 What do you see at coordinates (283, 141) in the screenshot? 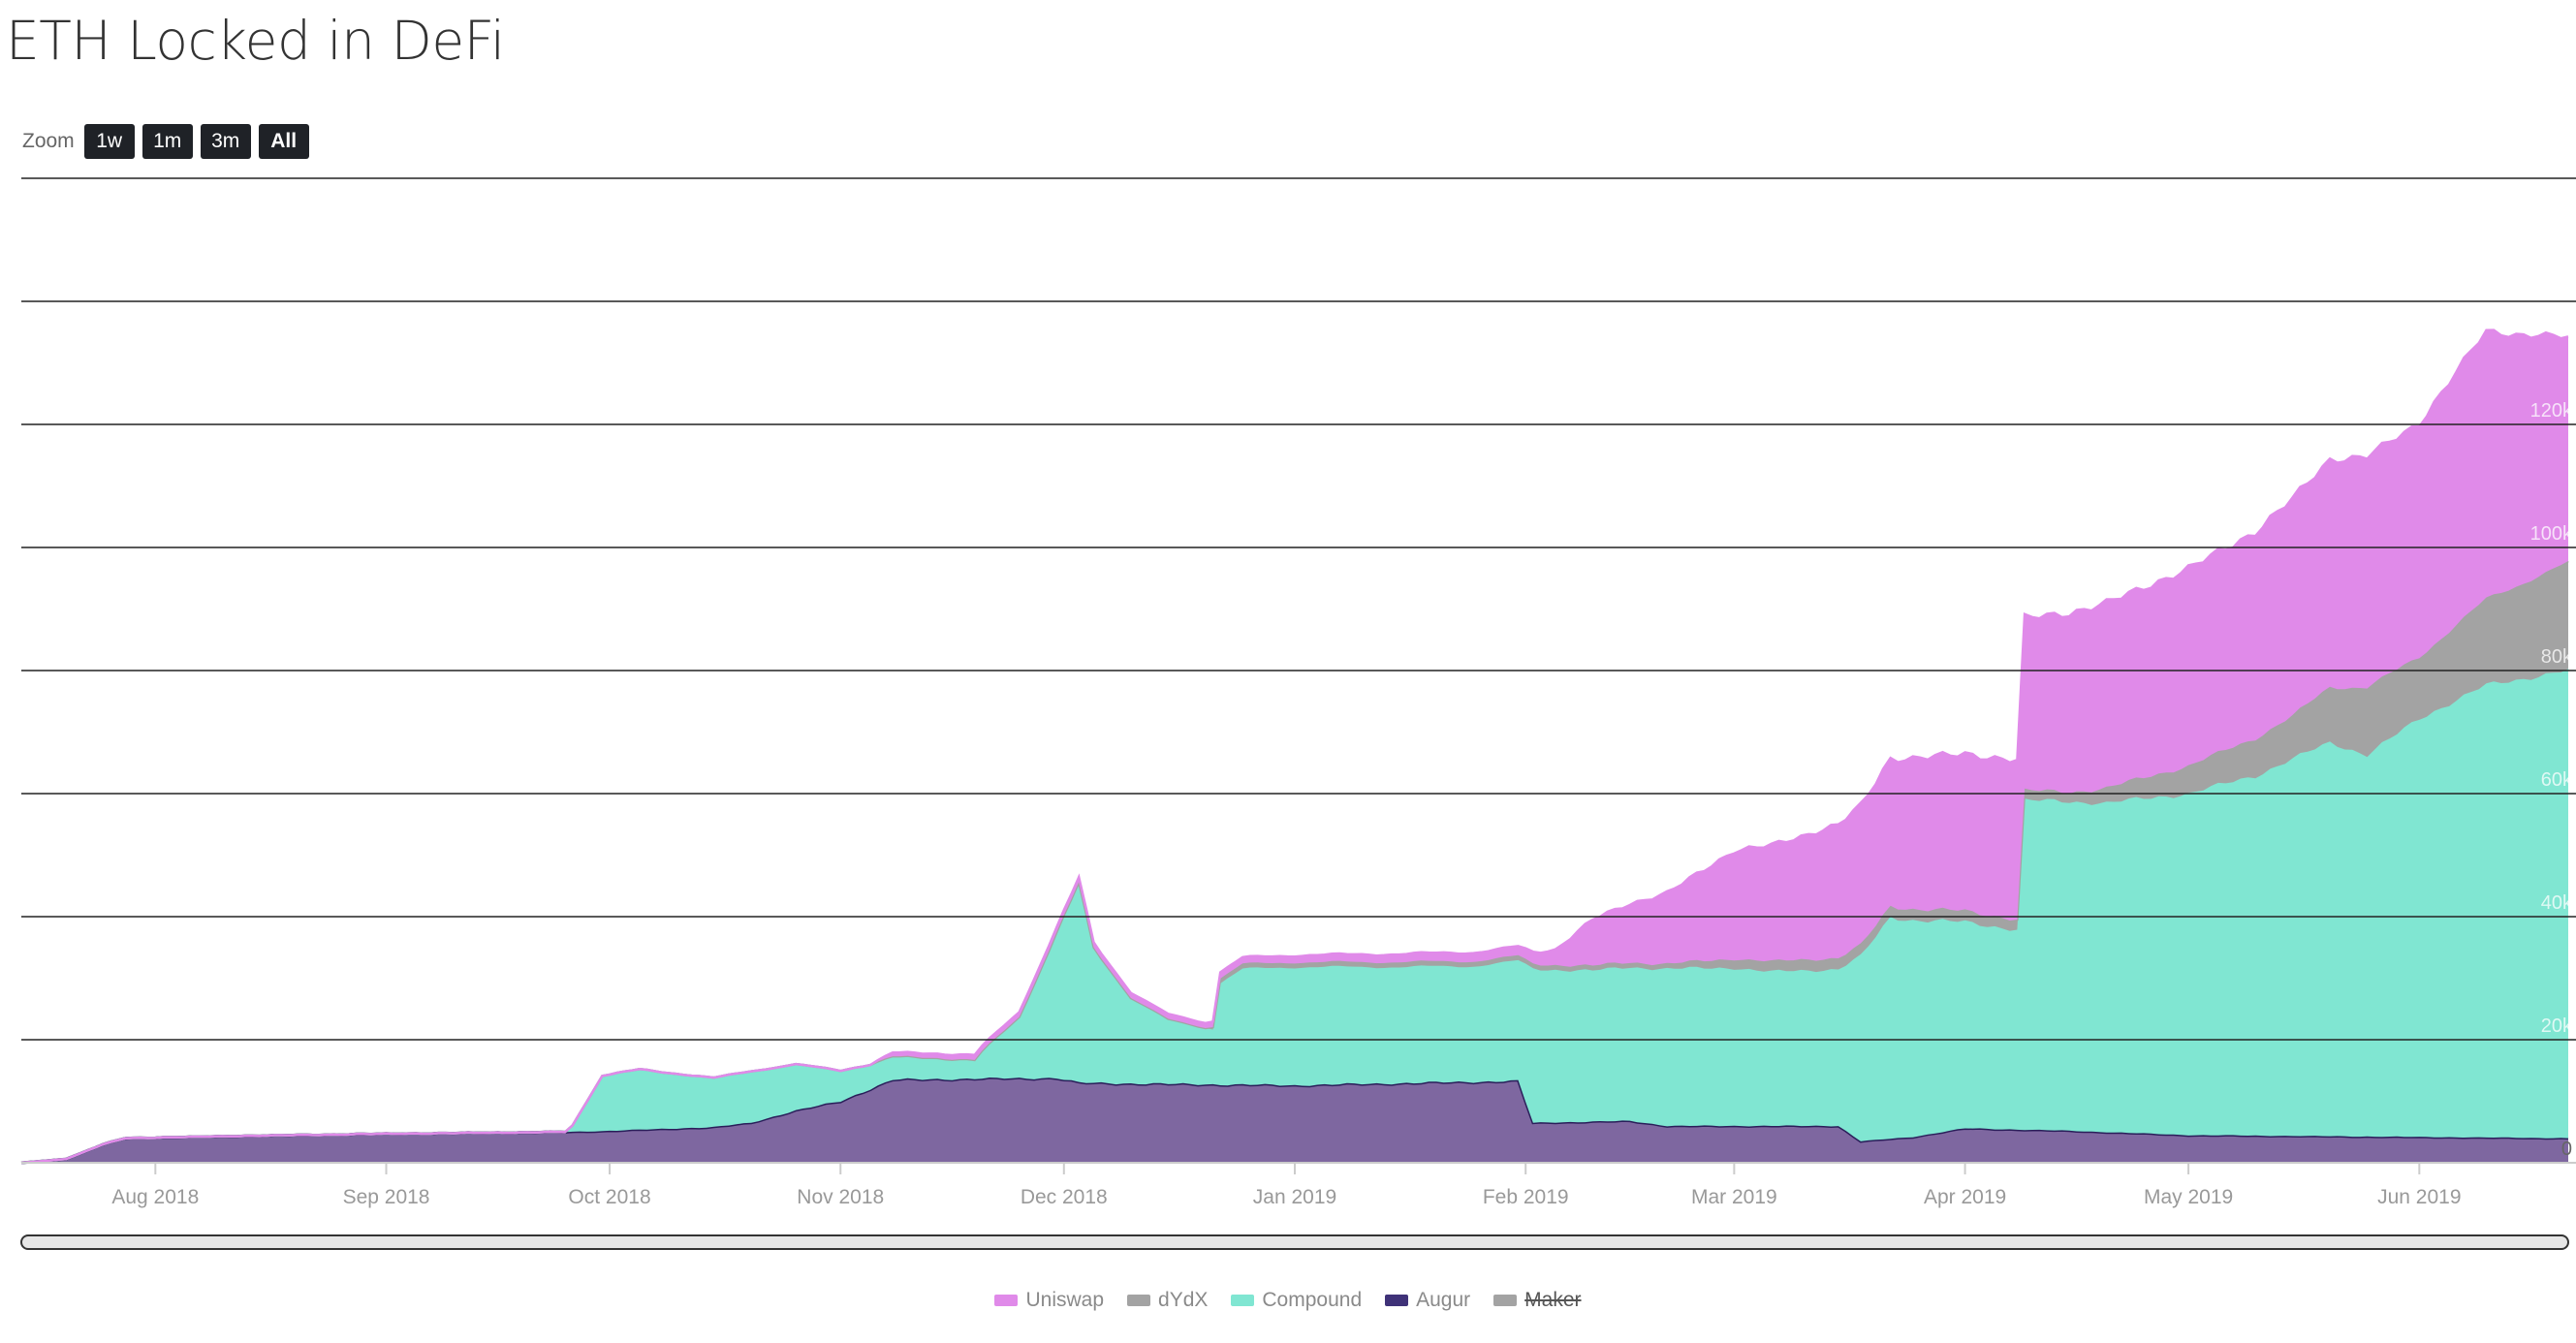
I see `zoom-all-button: All` at bounding box center [283, 141].